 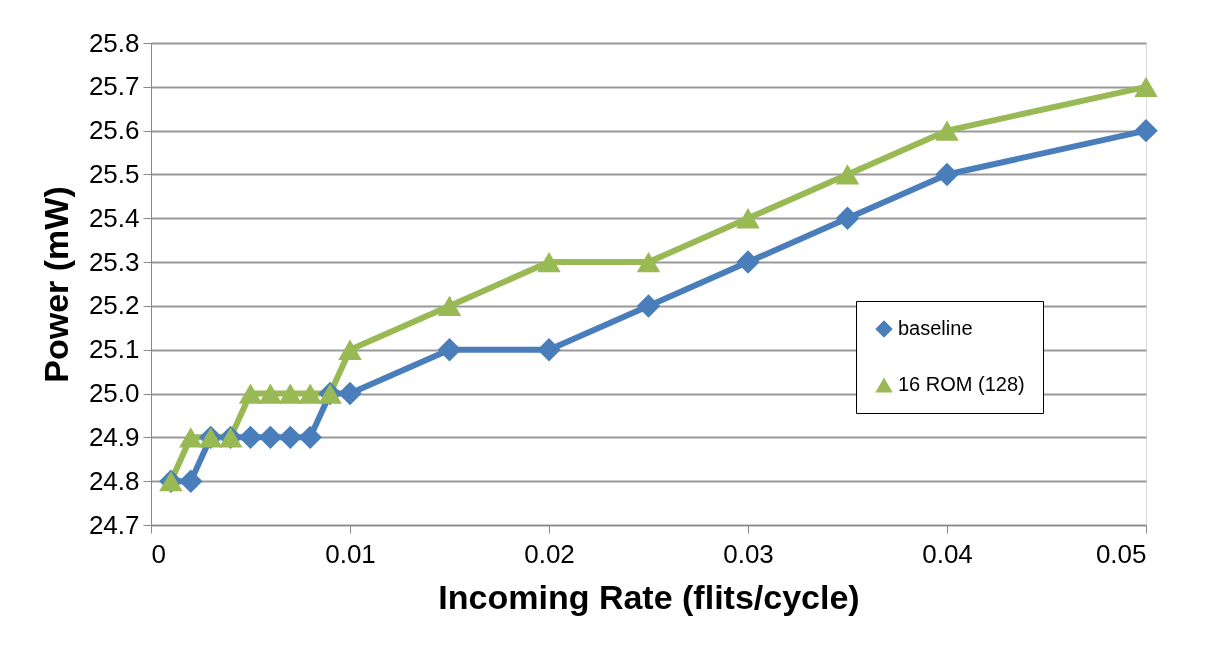 What do you see at coordinates (961, 384) in the screenshot?
I see `legend-label: 16 ROM (128)` at bounding box center [961, 384].